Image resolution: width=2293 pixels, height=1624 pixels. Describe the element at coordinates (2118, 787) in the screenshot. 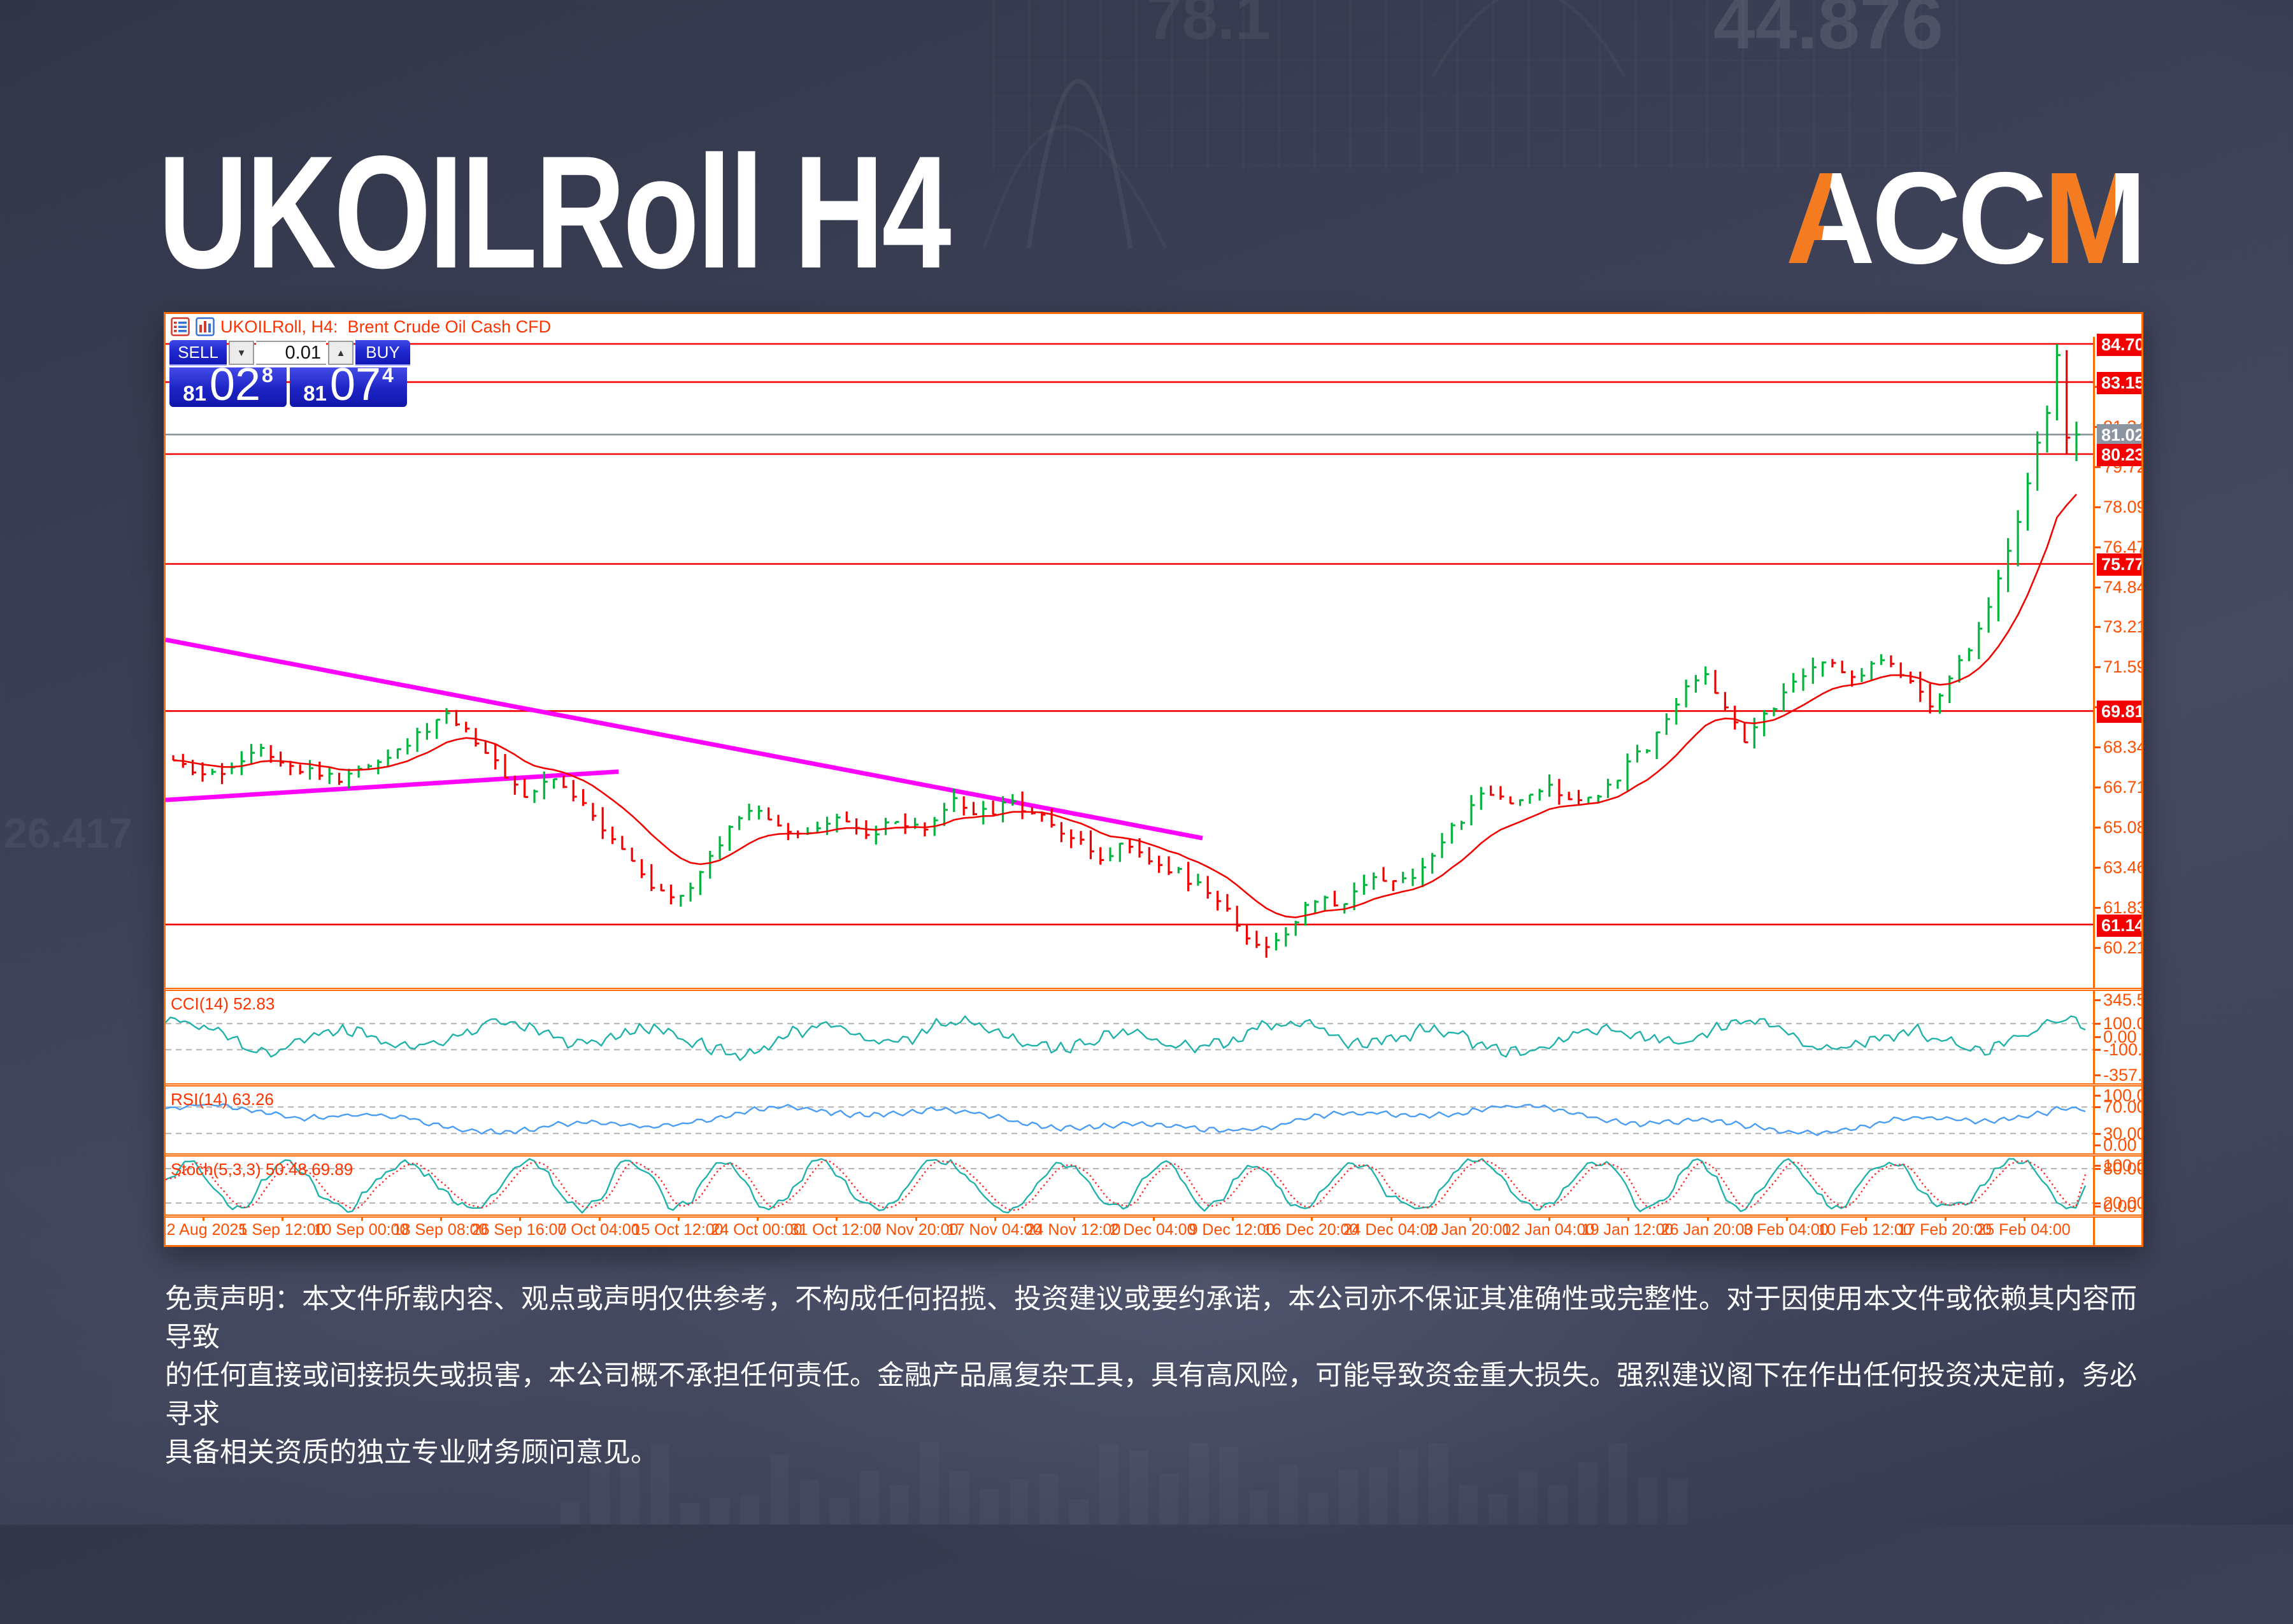

I see `price-tick: 66.715` at that location.